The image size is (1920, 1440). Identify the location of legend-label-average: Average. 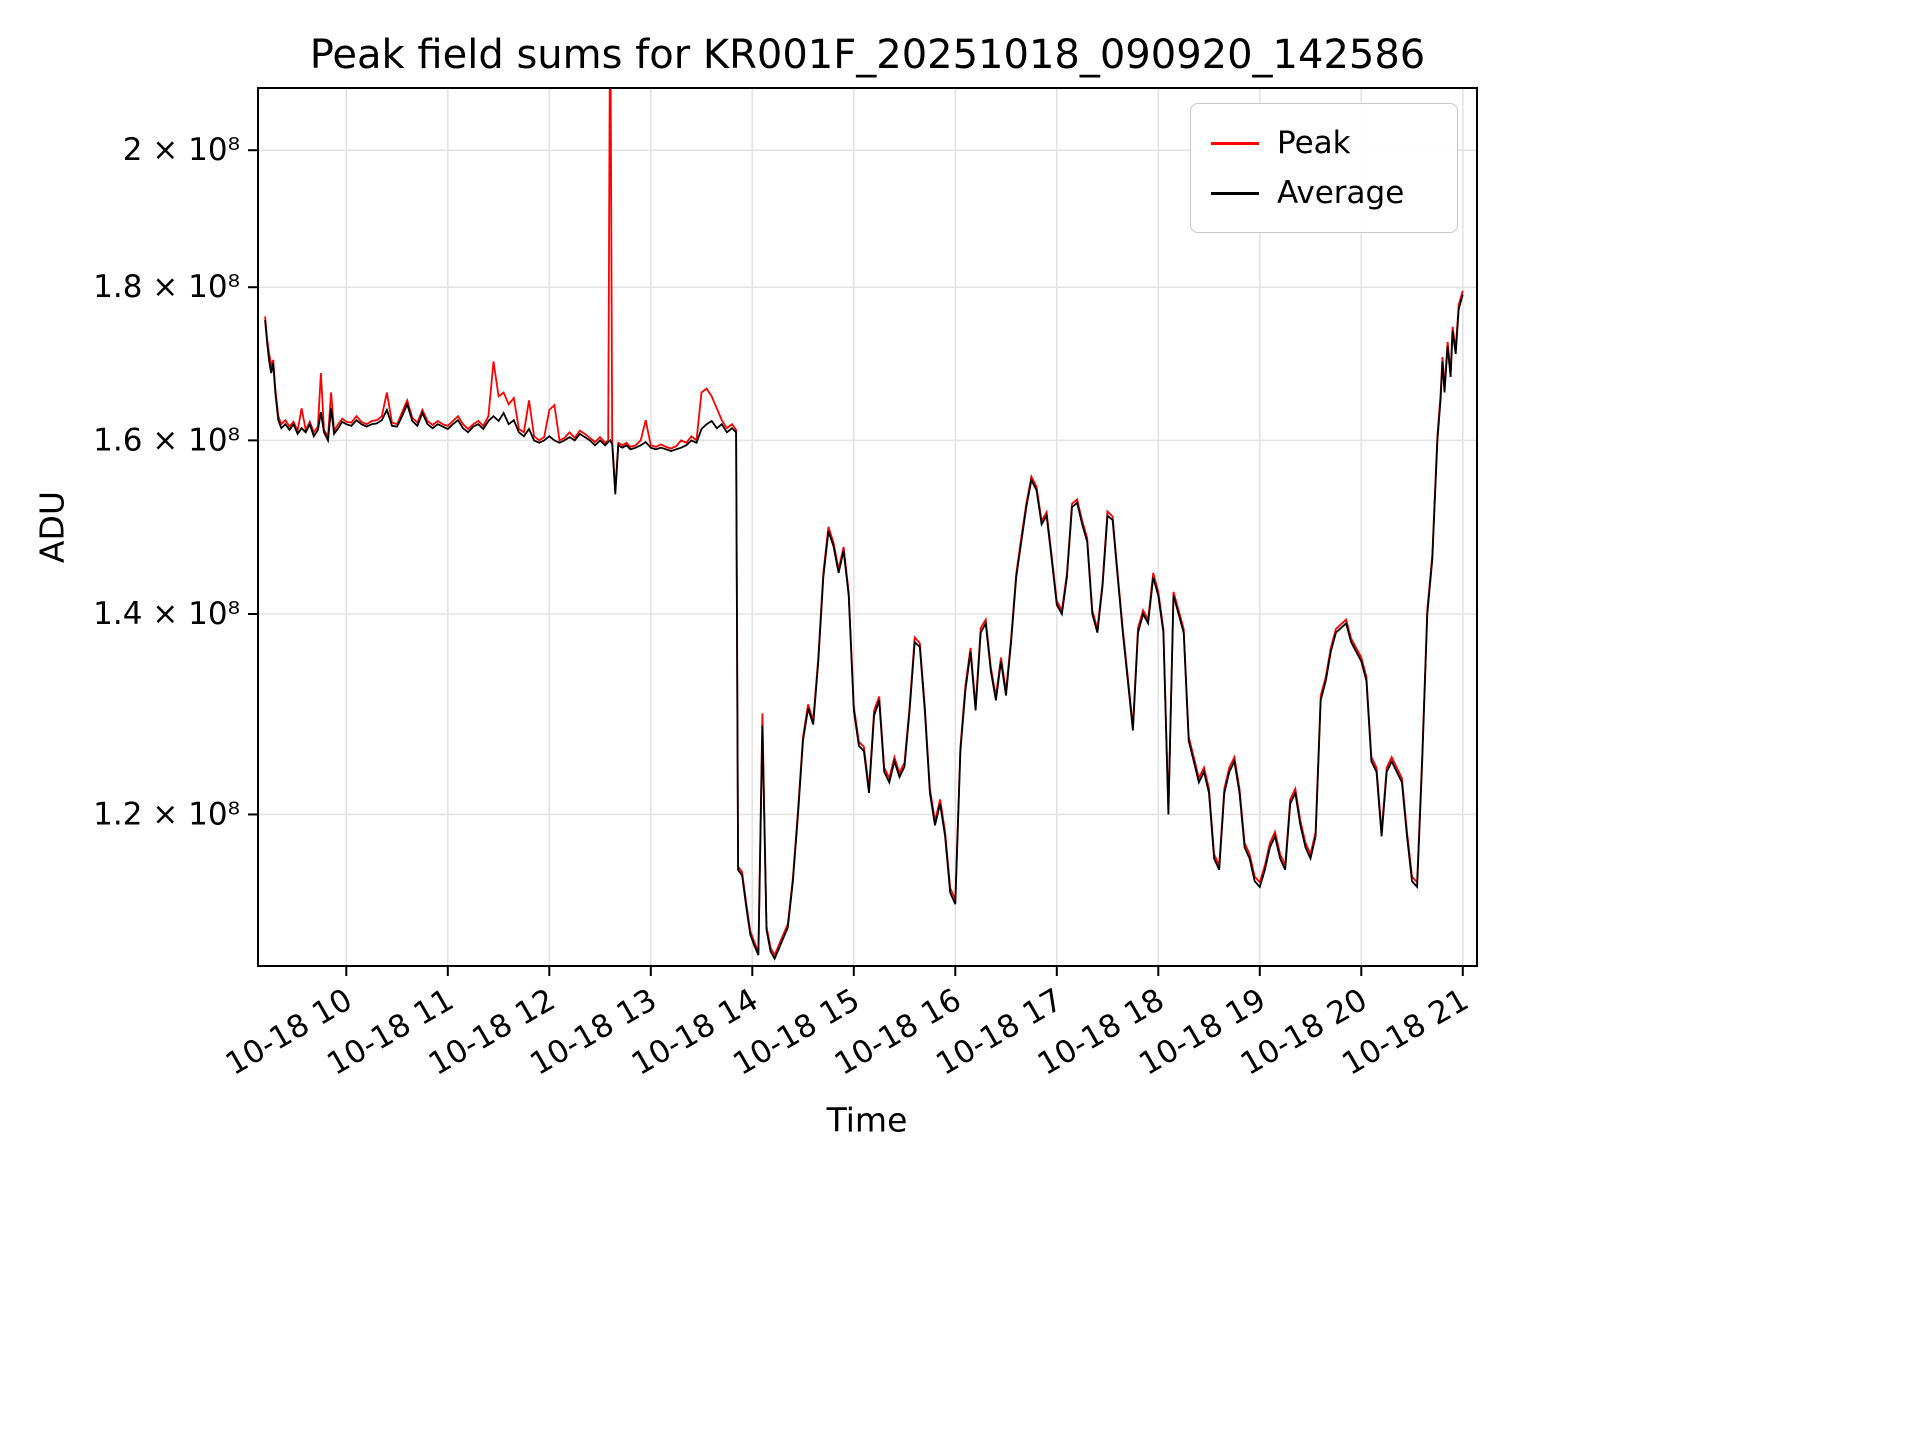
(1341, 192).